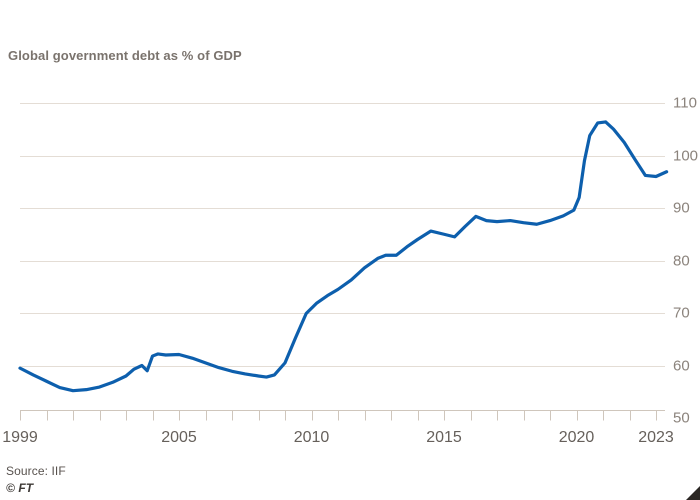 This screenshot has width=700, height=500. What do you see at coordinates (20, 437) in the screenshot?
I see `x-axis-tick-label: 1999` at bounding box center [20, 437].